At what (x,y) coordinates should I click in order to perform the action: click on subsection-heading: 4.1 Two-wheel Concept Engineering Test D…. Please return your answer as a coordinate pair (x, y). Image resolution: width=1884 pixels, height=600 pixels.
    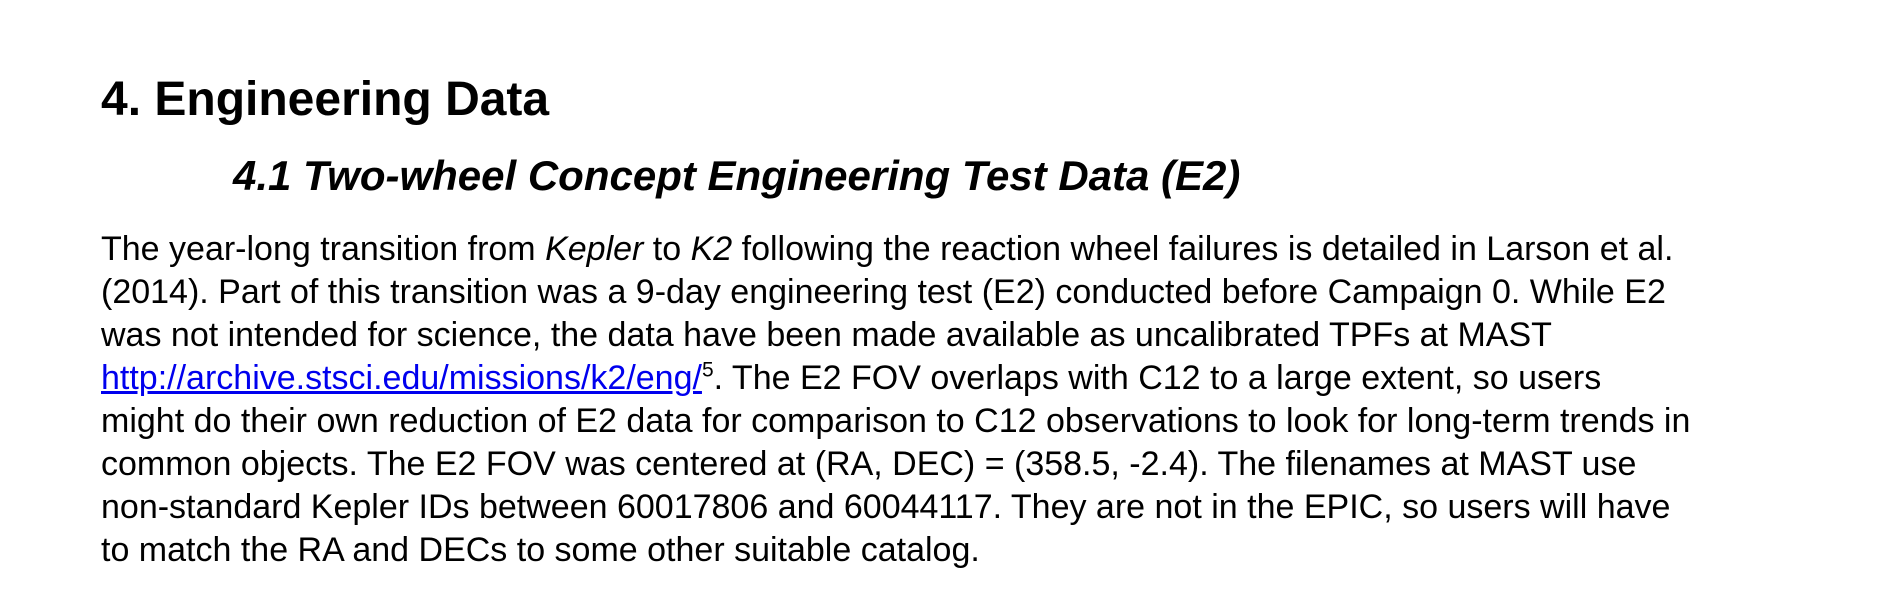
    Looking at the image, I should click on (737, 175).